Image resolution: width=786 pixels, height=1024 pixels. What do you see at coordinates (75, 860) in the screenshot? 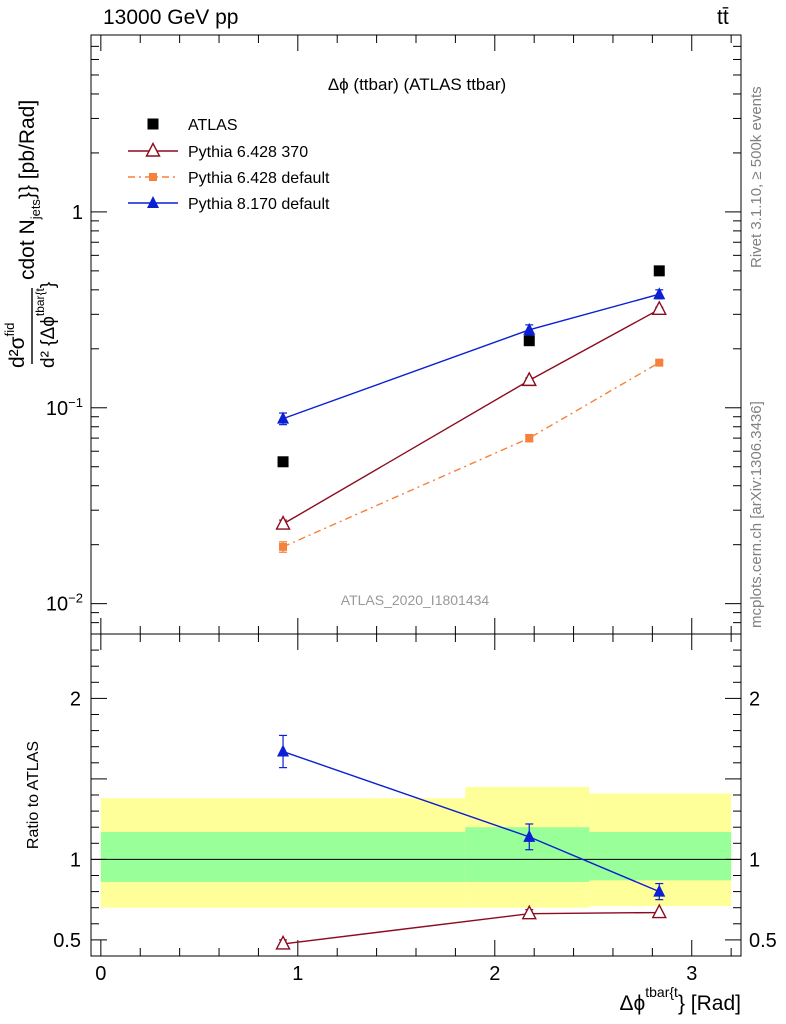
I see `ratio-y-tick-label: 1` at bounding box center [75, 860].